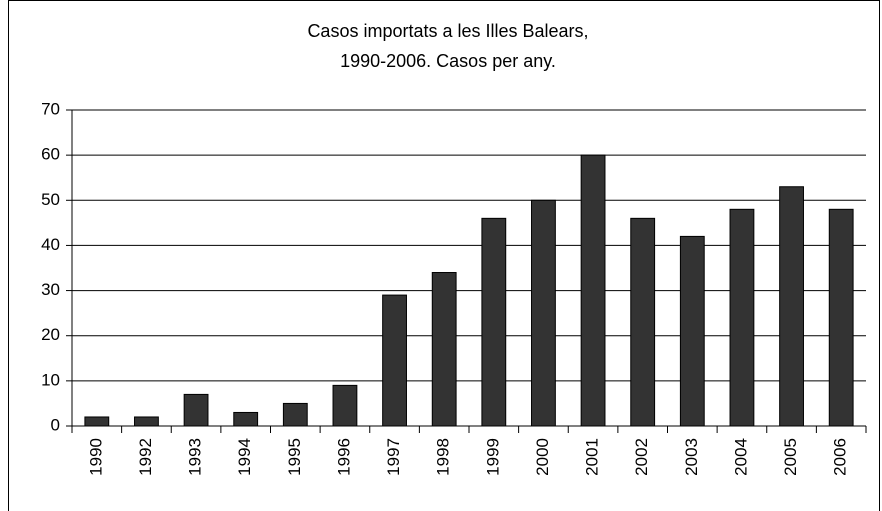  I want to click on y-tick-label: 70, so click(50, 108).